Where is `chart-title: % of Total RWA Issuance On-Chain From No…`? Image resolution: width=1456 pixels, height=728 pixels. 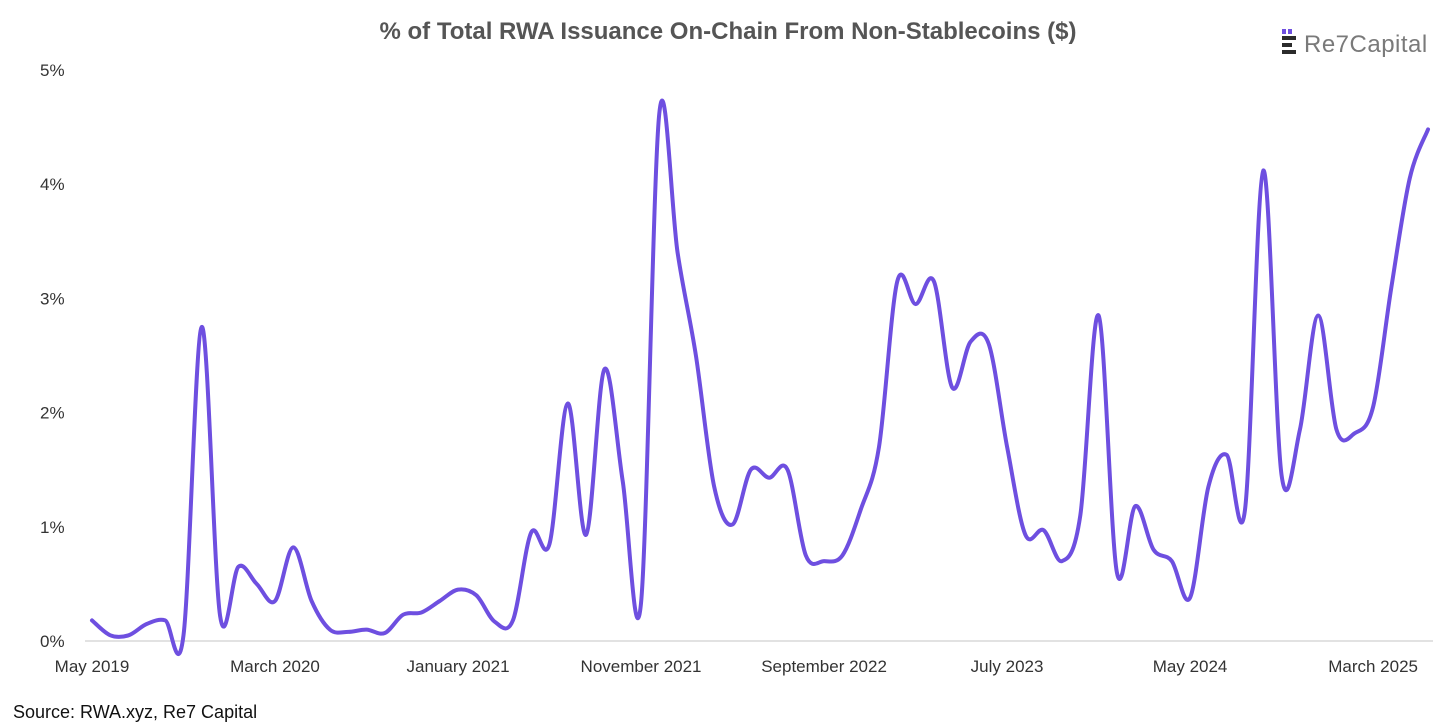 chart-title: % of Total RWA Issuance On-Chain From No… is located at coordinates (728, 31).